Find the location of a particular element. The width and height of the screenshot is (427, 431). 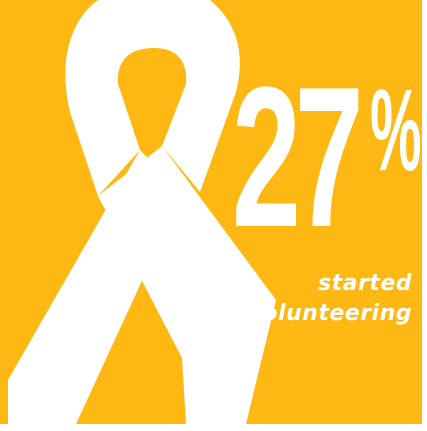

caption-line-1: started is located at coordinates (365, 283).